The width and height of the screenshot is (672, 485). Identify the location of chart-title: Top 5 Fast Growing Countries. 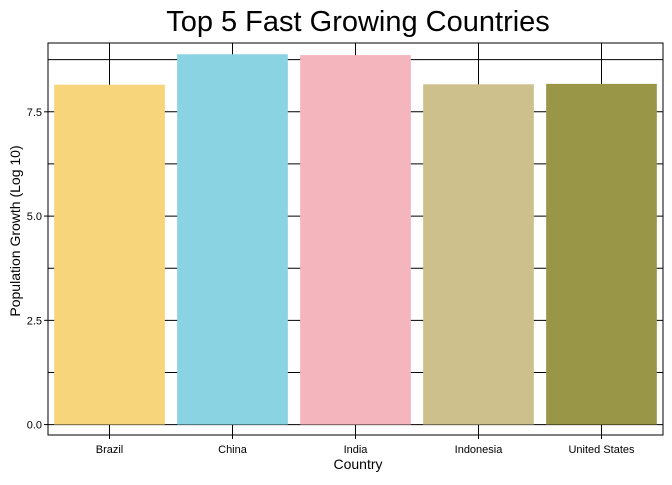
(358, 22).